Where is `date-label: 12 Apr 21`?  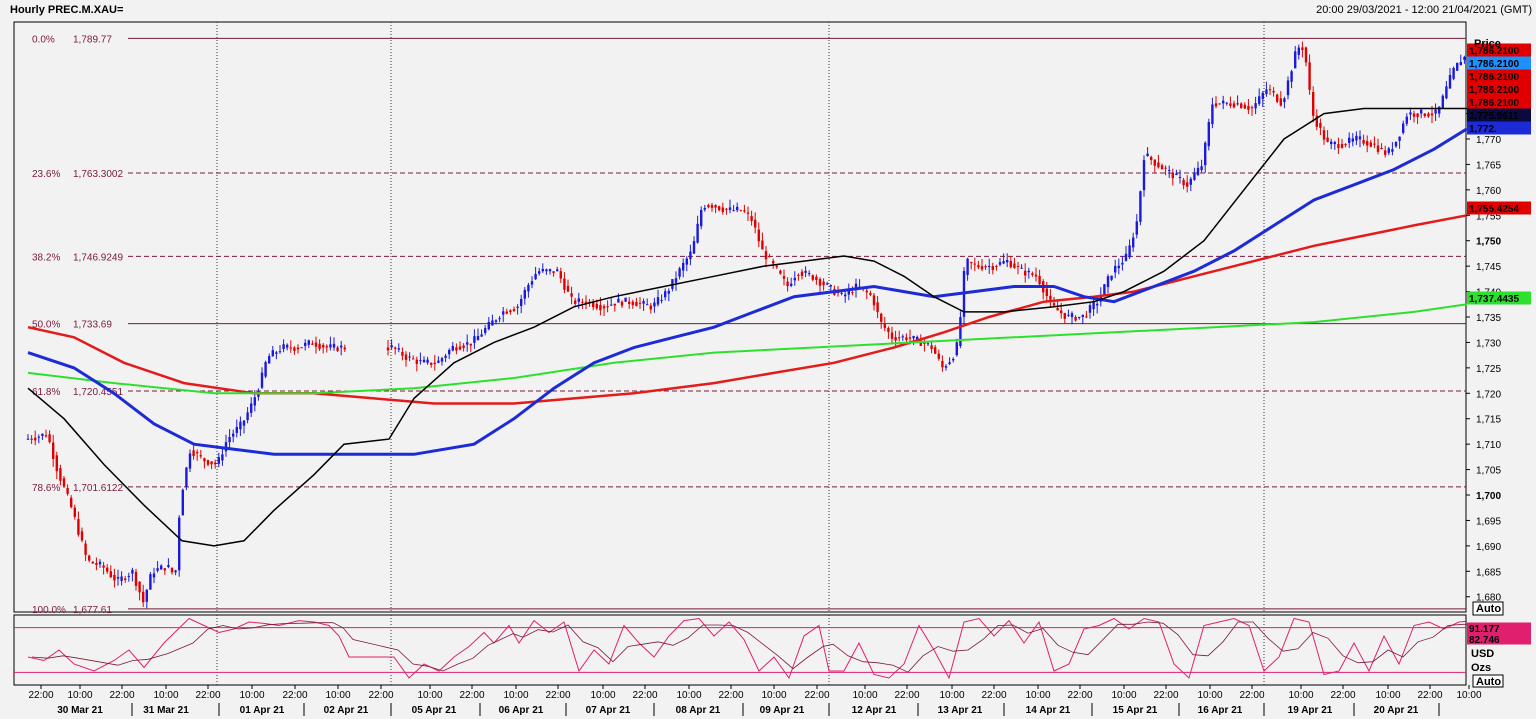 date-label: 12 Apr 21 is located at coordinates (874, 710).